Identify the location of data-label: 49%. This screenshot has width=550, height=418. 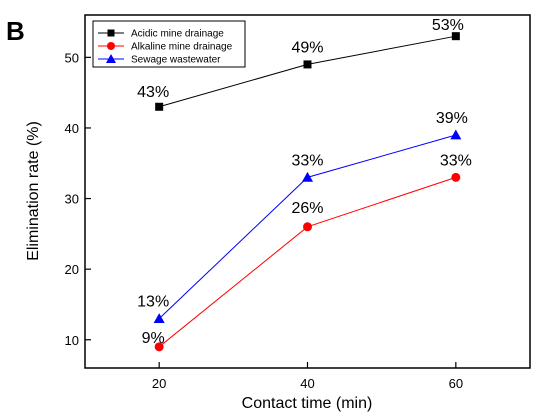
(307, 47).